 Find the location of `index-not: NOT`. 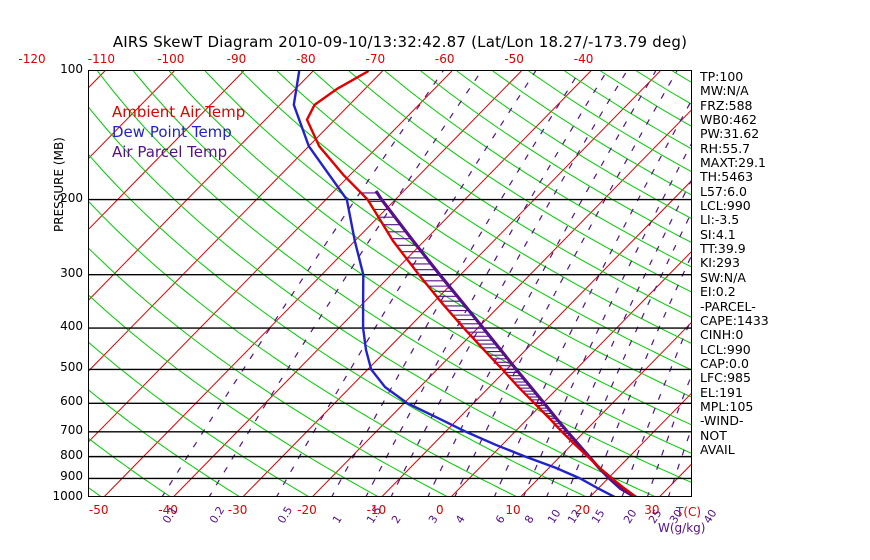

index-not: NOT is located at coordinates (713, 435).